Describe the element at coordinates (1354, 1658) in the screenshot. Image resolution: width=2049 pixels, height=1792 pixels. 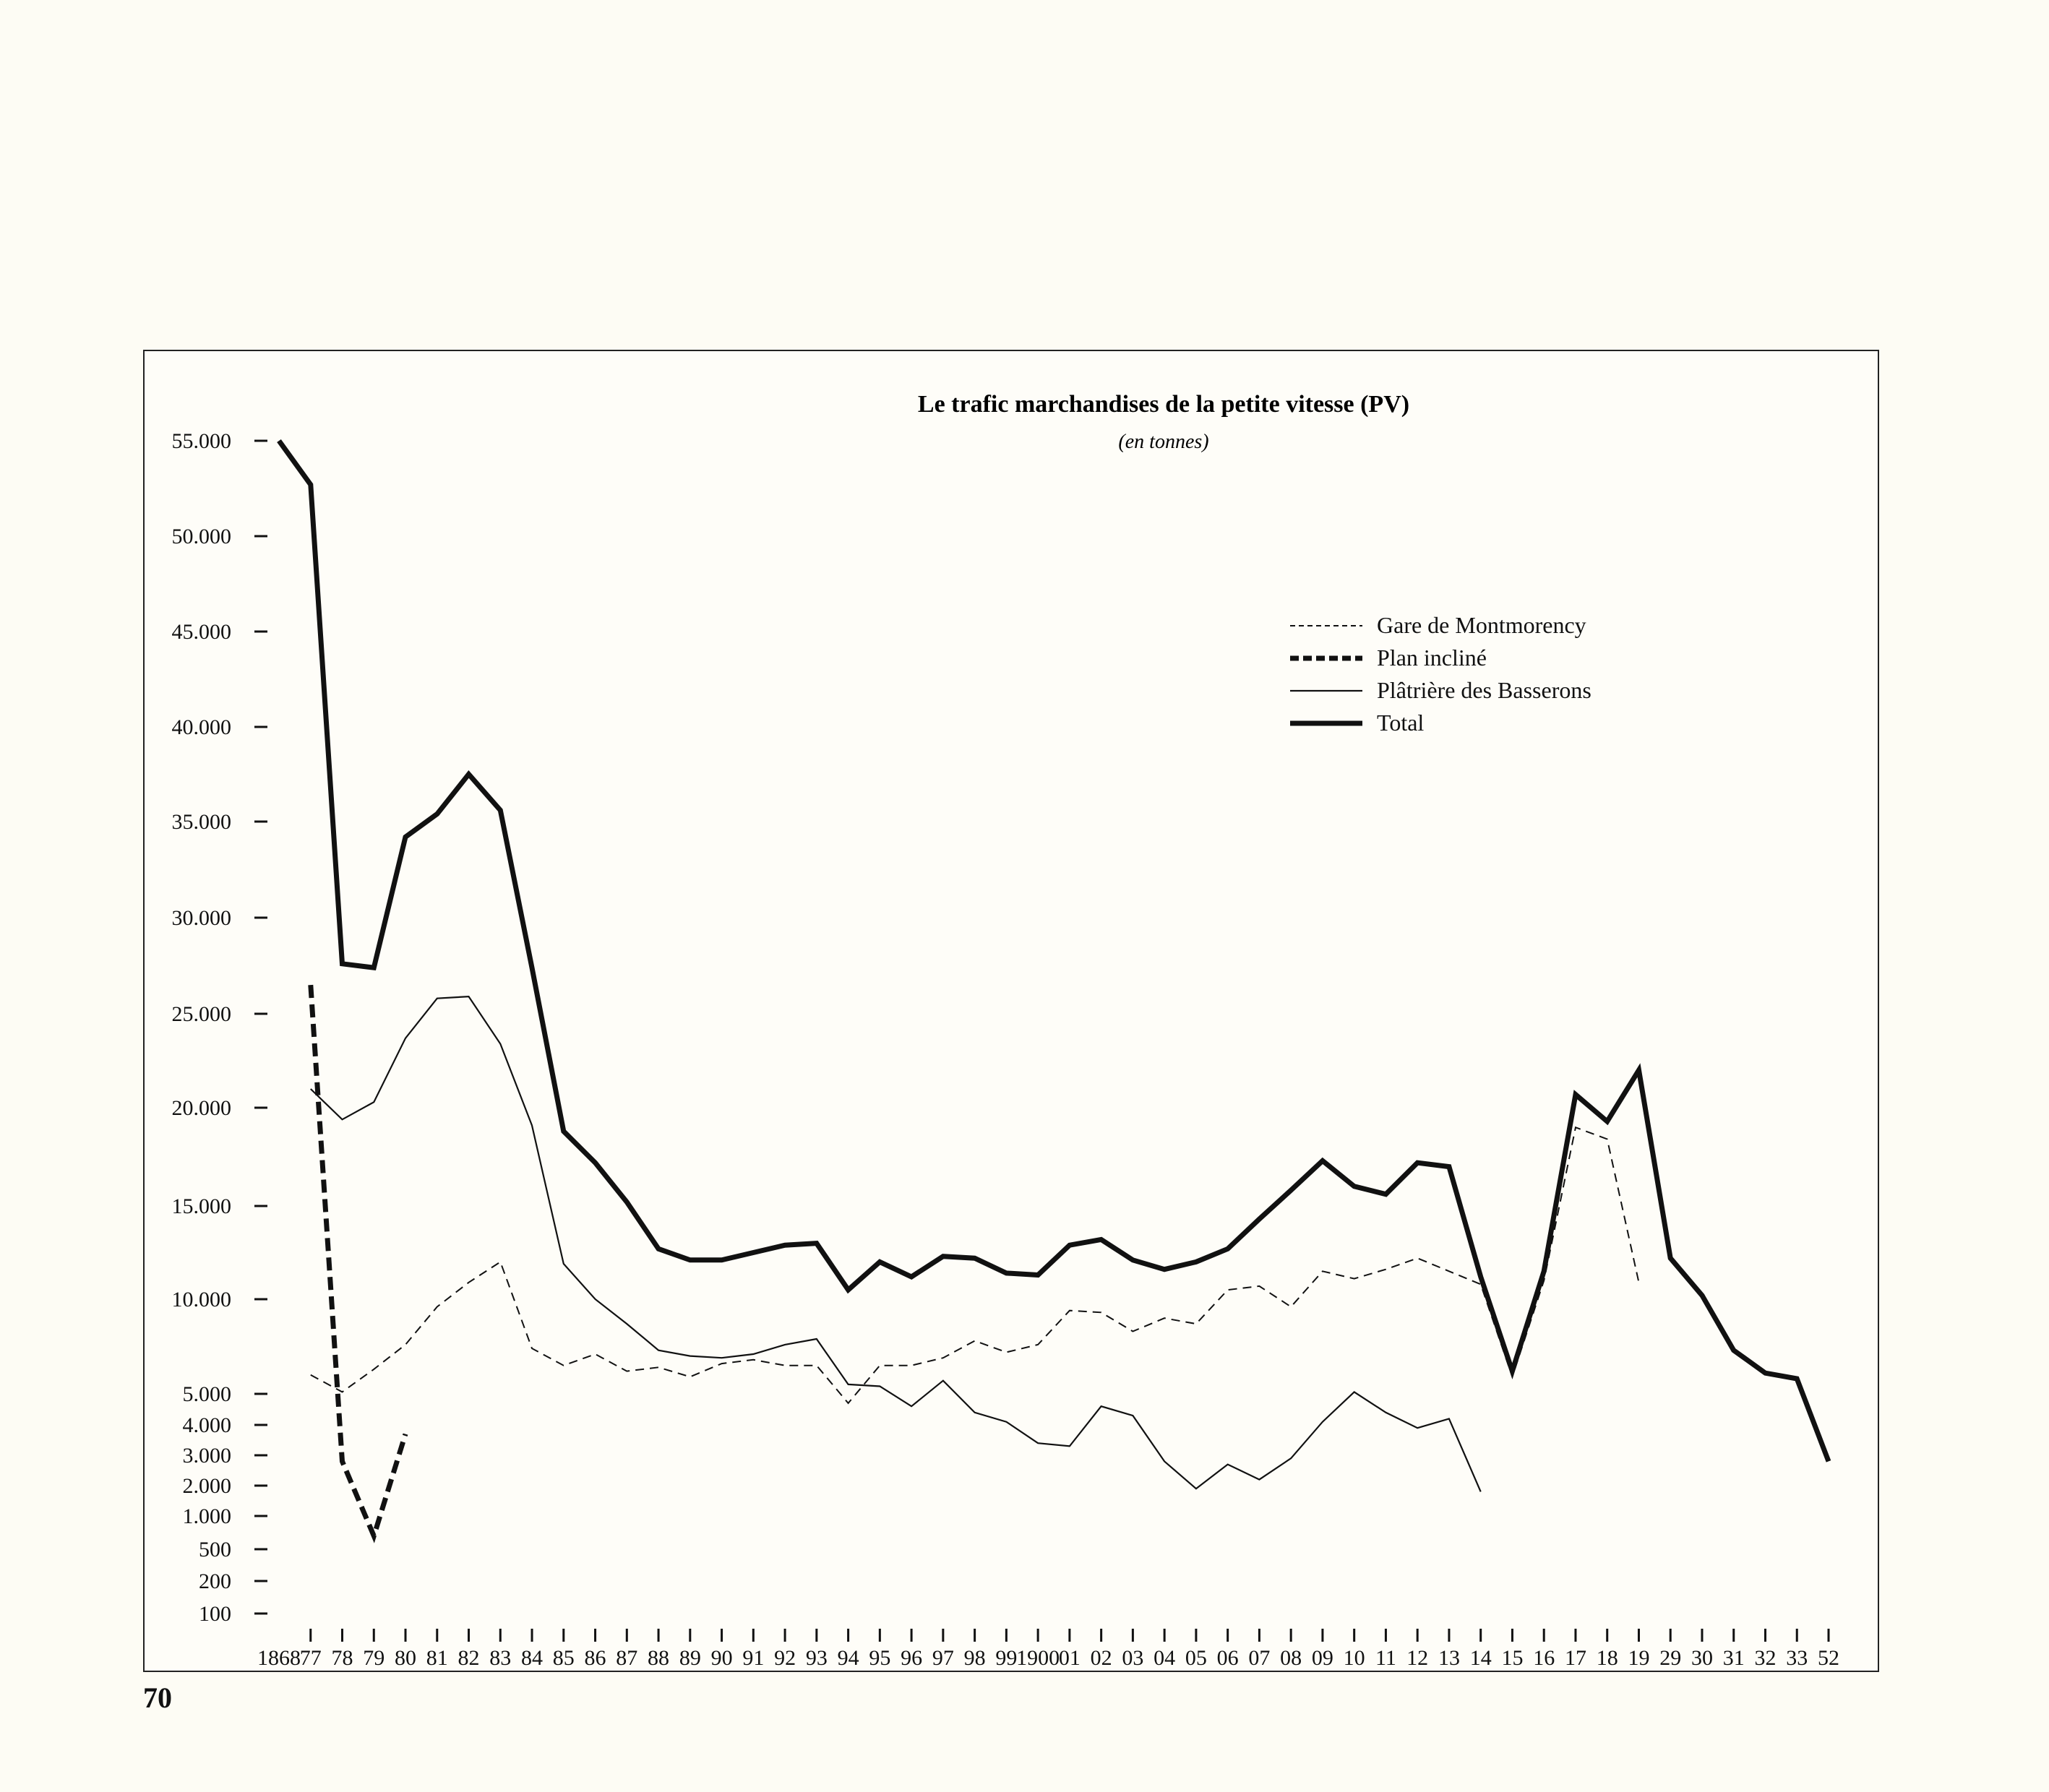
I see `x-tick-label: 10` at that location.